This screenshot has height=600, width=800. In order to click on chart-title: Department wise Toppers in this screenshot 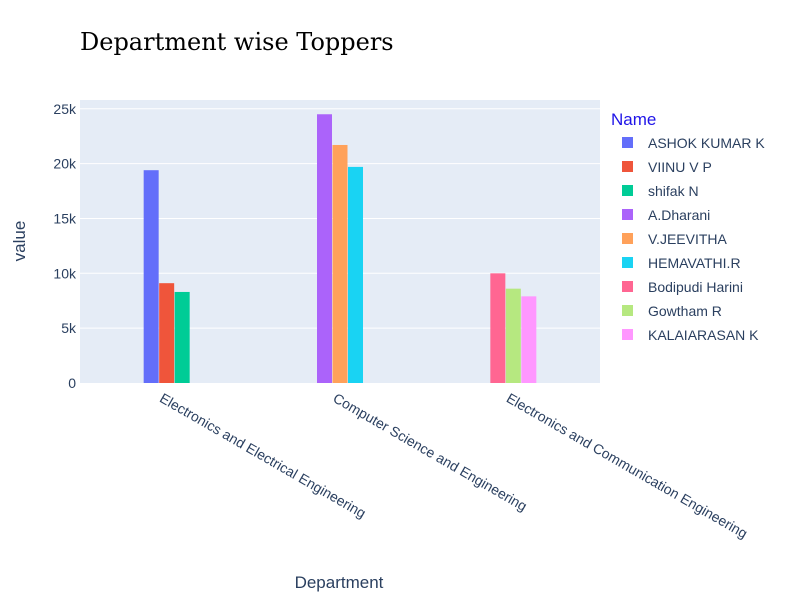, I will do `click(237, 42)`.